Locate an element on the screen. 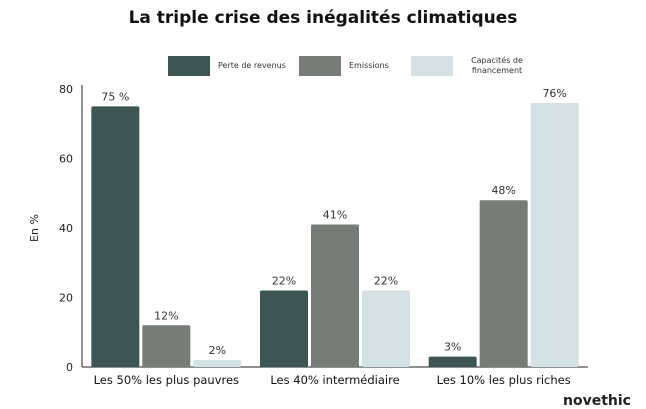 This screenshot has height=409, width=646. legend-label-capacites: Capacités de financement is located at coordinates (497, 65).